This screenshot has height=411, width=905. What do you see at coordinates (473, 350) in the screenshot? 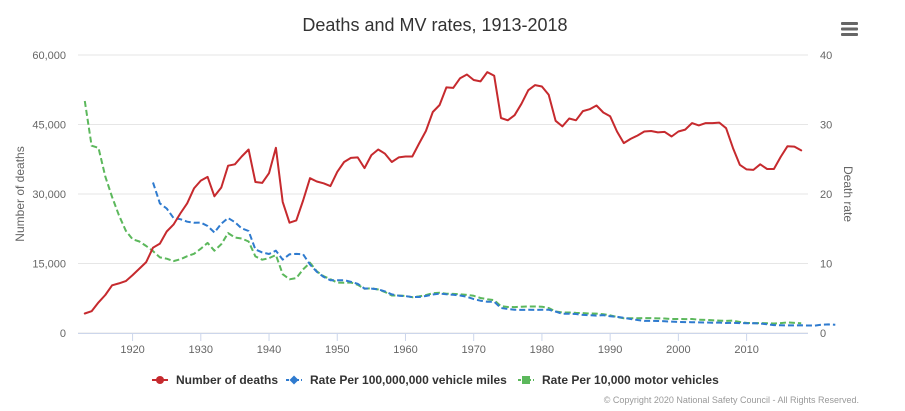
I see `x-tick-label: 1970` at bounding box center [473, 350].